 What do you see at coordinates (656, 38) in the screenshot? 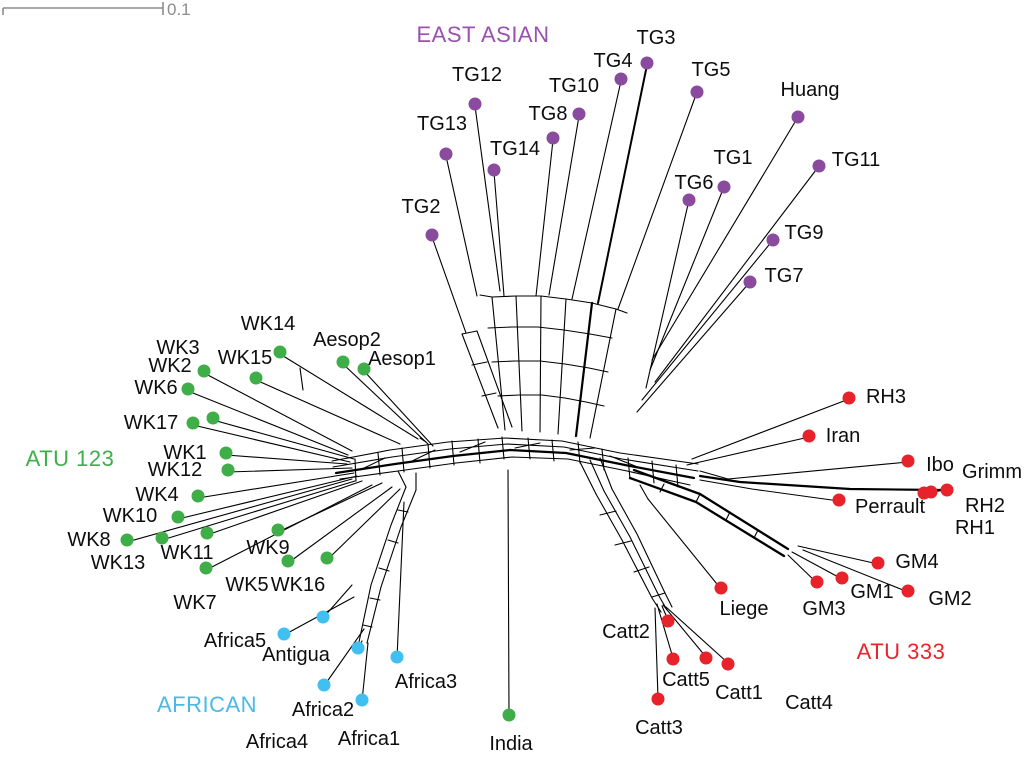
I see `taxon-label-tg3: TG3` at bounding box center [656, 38].